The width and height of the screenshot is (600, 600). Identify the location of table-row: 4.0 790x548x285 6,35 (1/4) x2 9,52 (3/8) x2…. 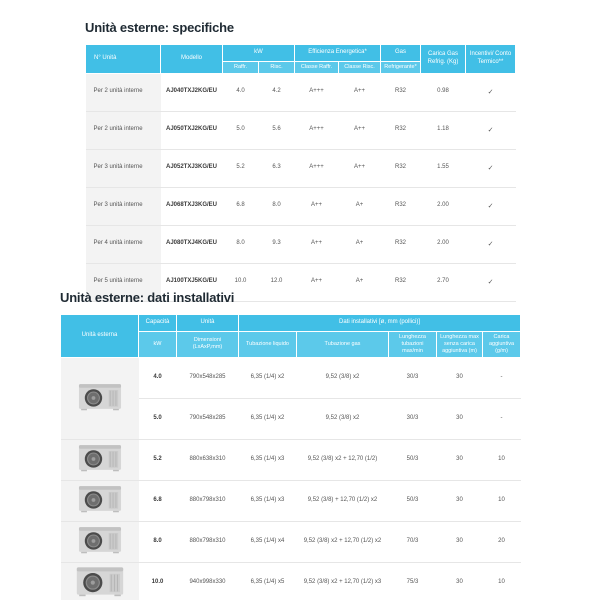
(290, 398).